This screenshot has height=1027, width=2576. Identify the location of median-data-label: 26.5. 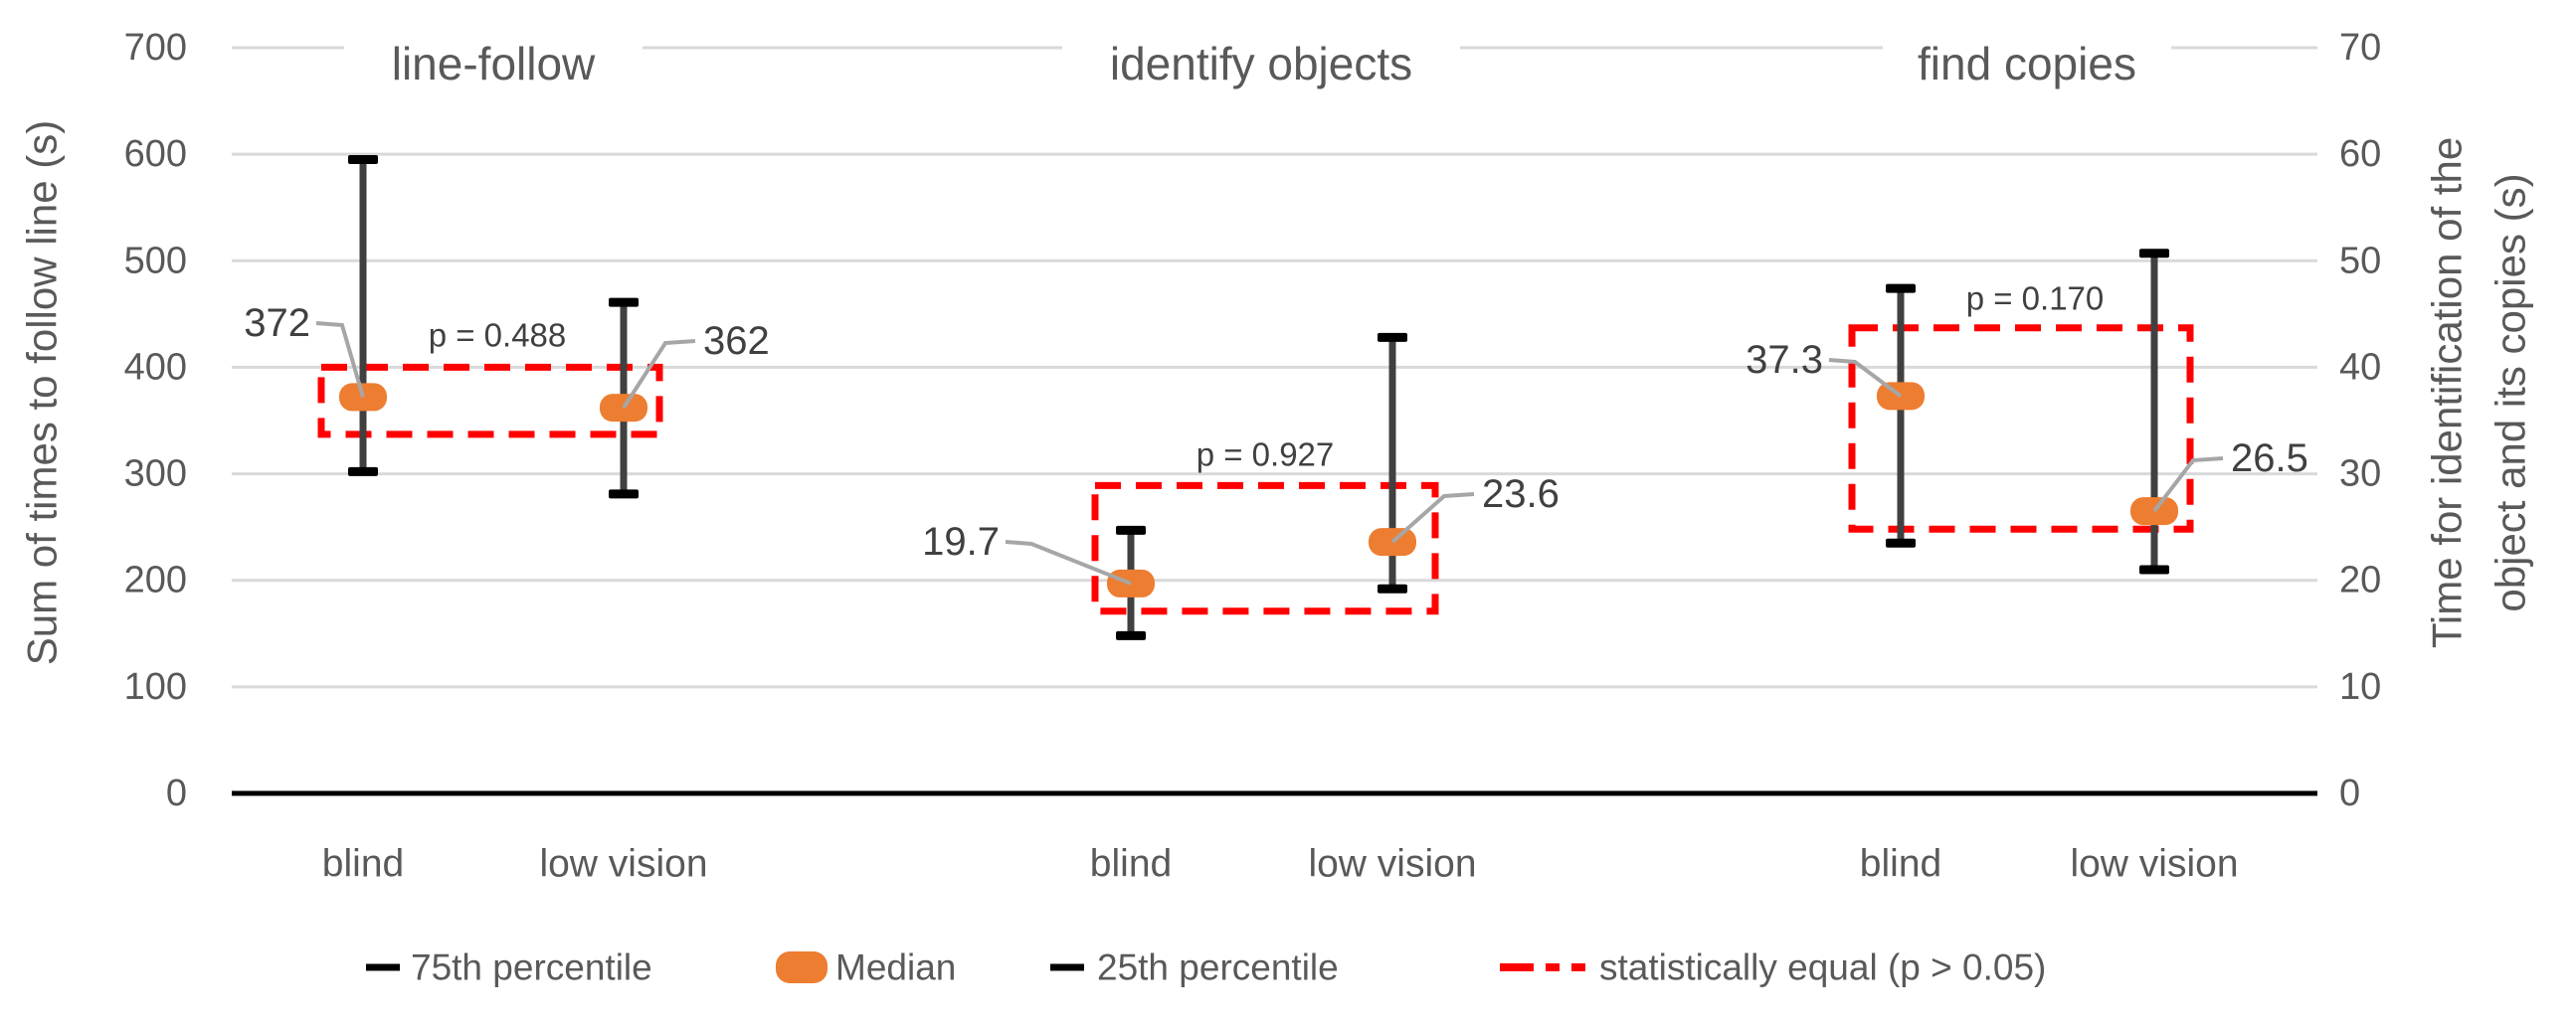
(2269, 458).